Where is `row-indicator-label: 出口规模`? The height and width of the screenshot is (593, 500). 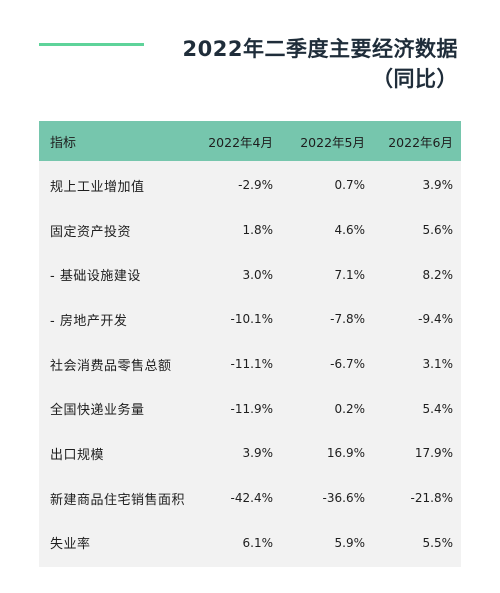 row-indicator-label: 出口规模 is located at coordinates (77, 455).